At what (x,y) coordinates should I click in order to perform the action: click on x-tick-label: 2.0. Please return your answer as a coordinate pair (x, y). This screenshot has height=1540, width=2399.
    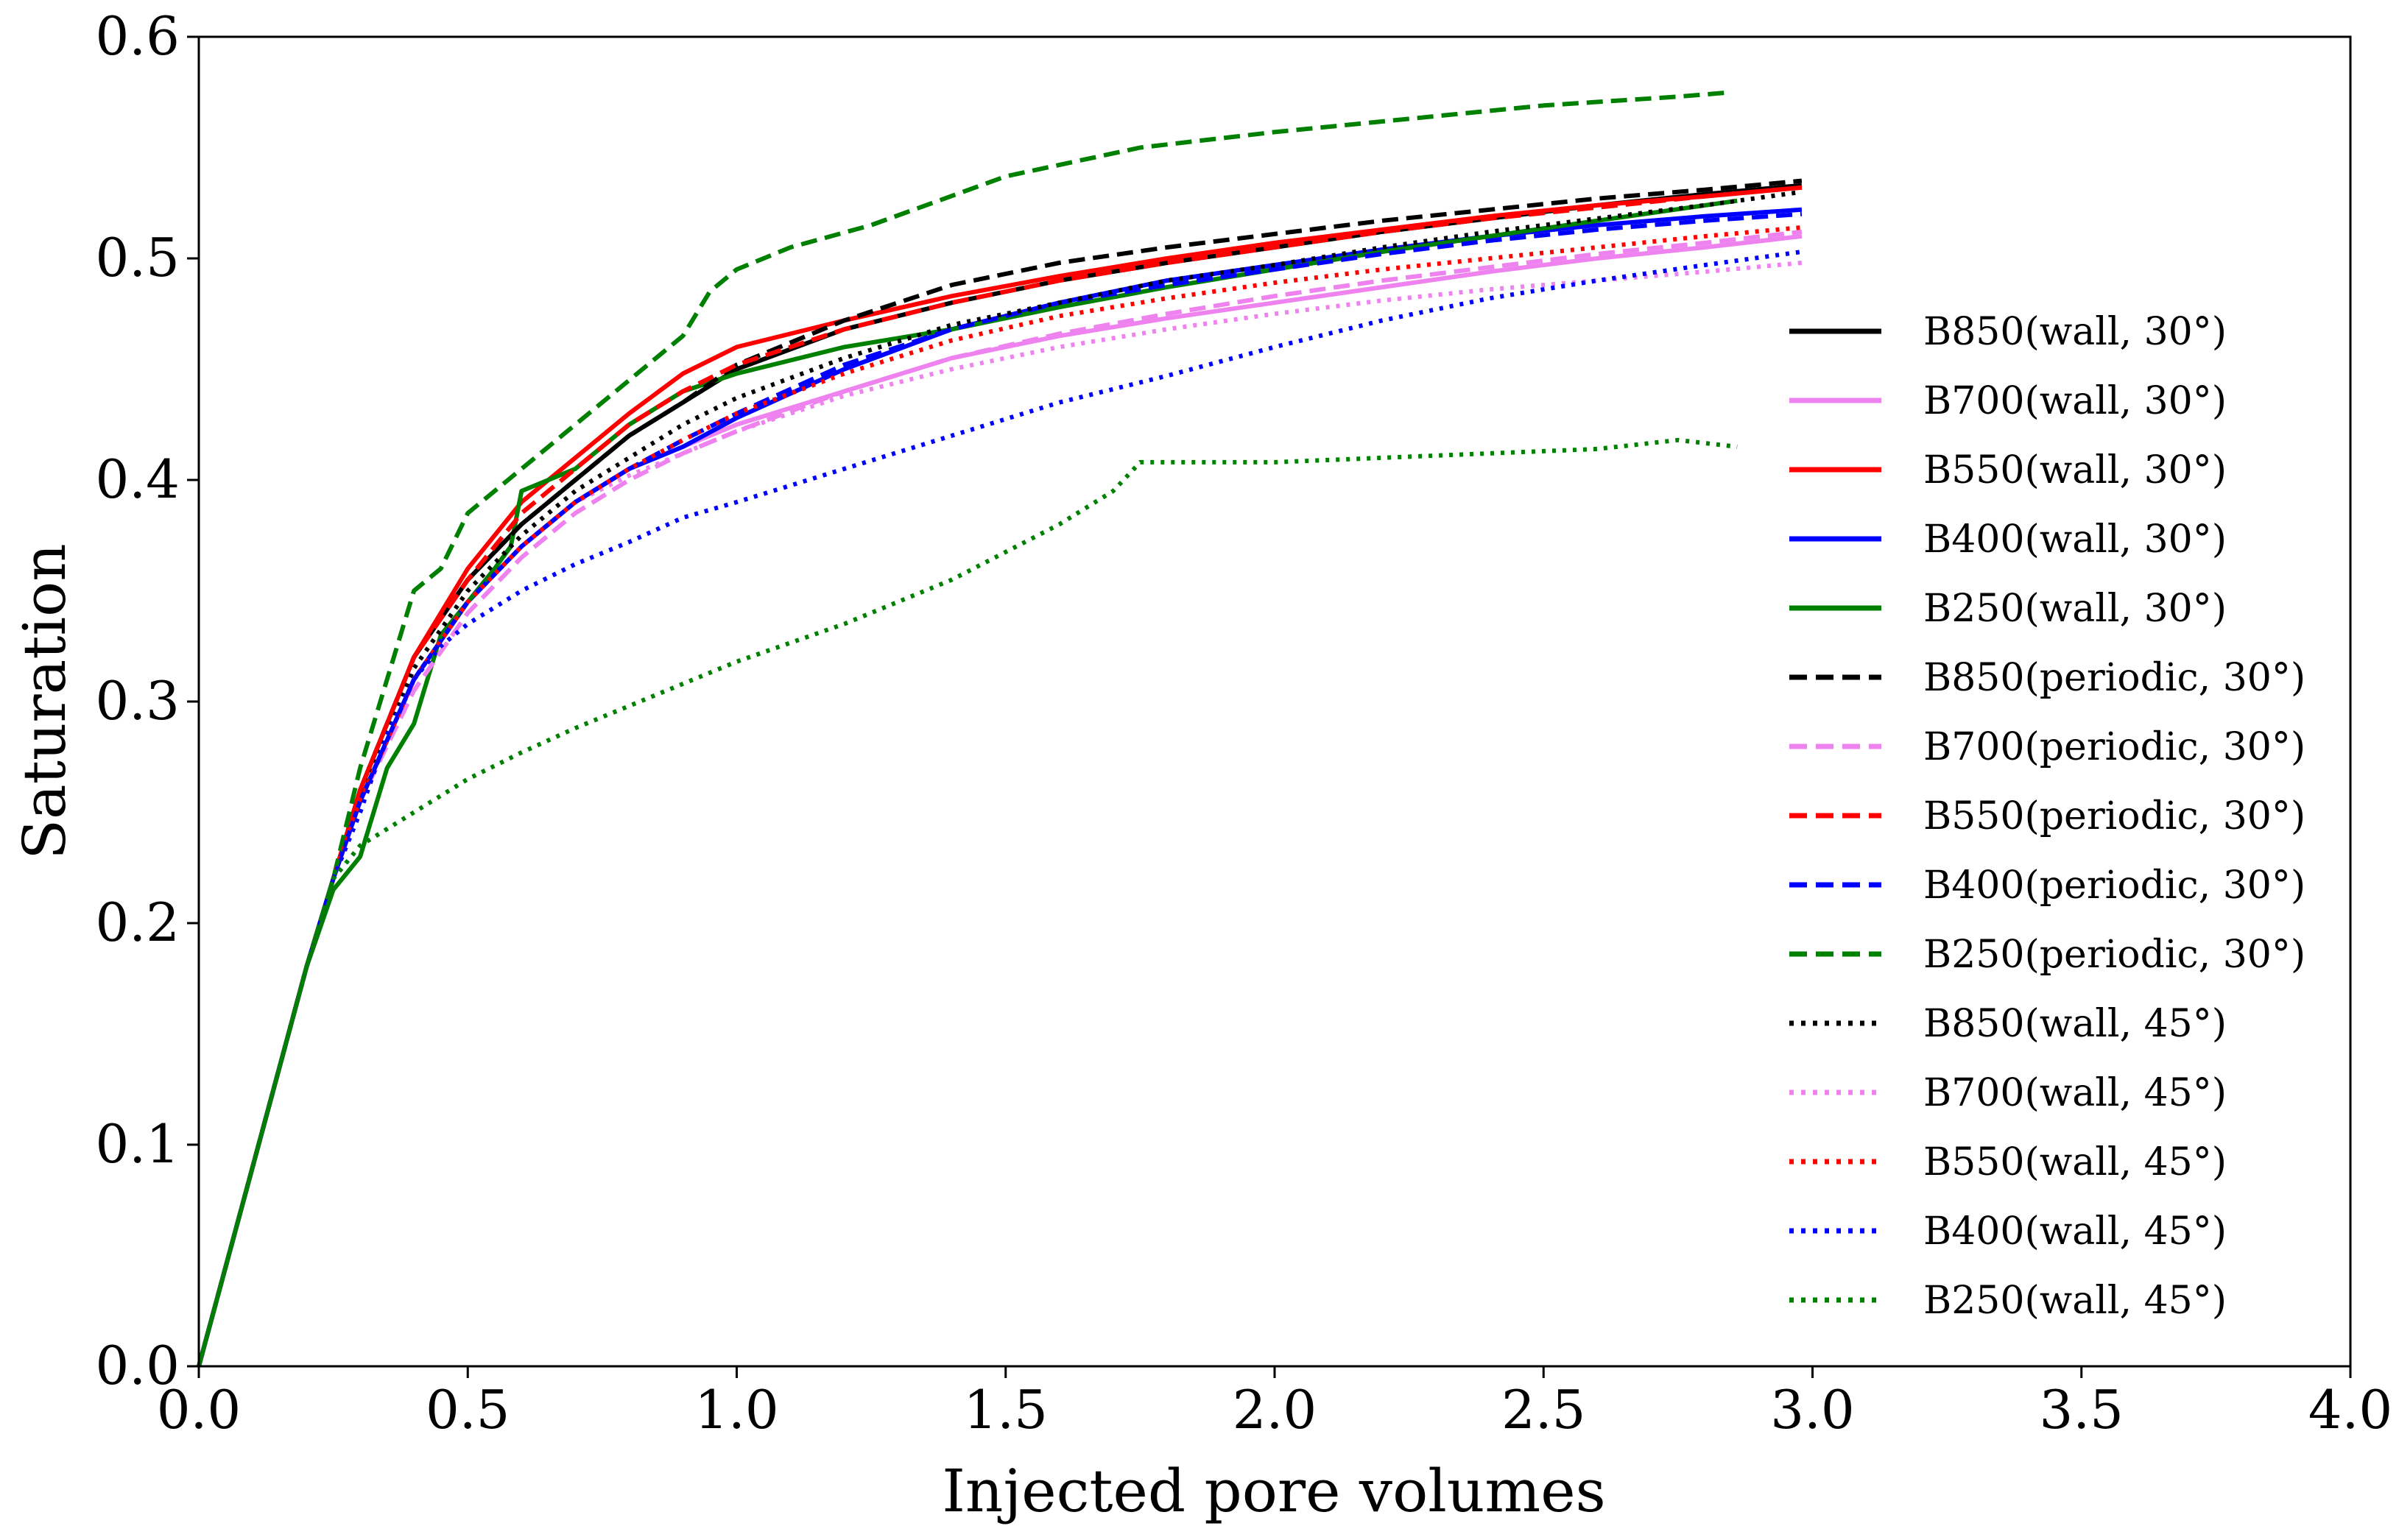
    Looking at the image, I should click on (1275, 1410).